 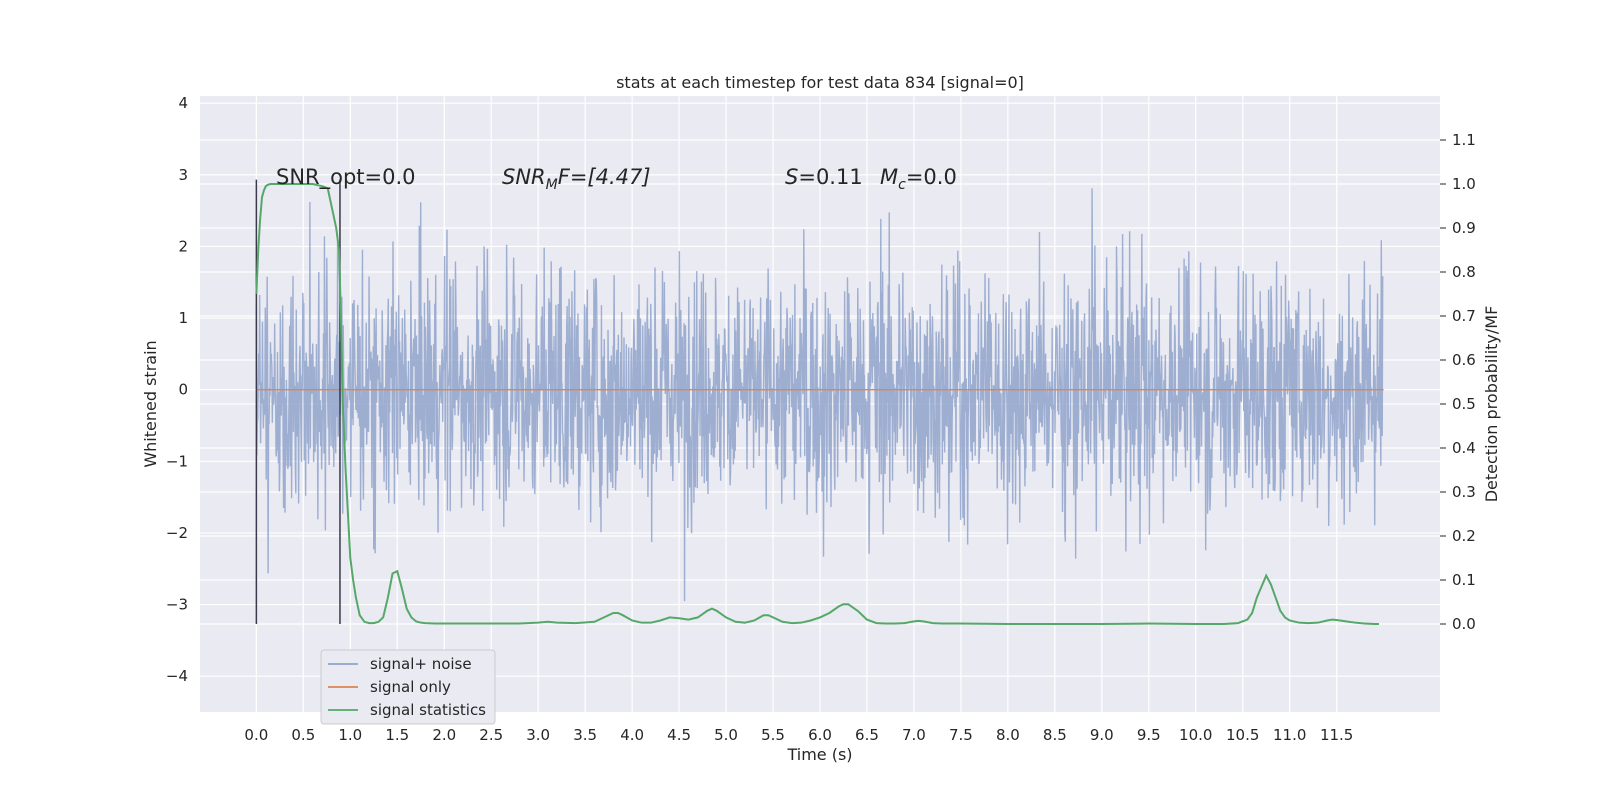 I want to click on x-tick-label-10: 5.0, so click(x=726, y=735).